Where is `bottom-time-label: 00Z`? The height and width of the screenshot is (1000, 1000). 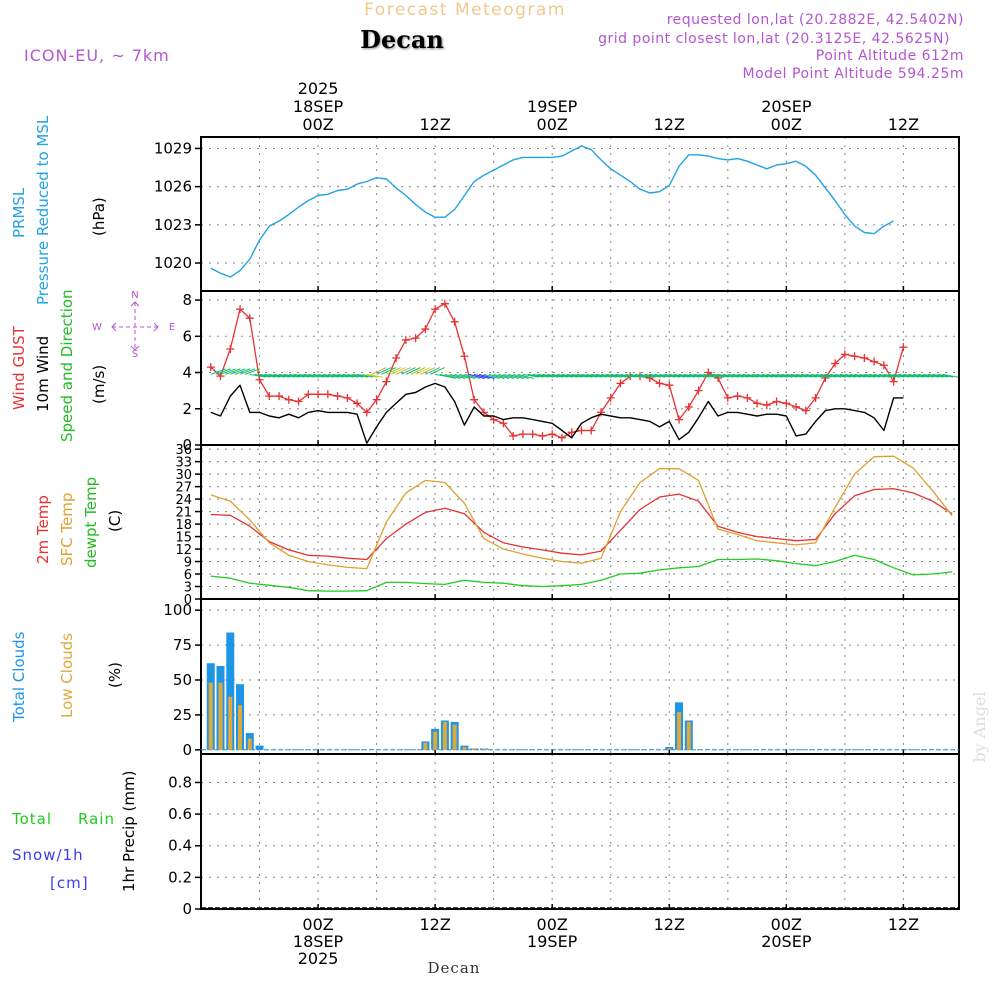 bottom-time-label: 00Z is located at coordinates (786, 924).